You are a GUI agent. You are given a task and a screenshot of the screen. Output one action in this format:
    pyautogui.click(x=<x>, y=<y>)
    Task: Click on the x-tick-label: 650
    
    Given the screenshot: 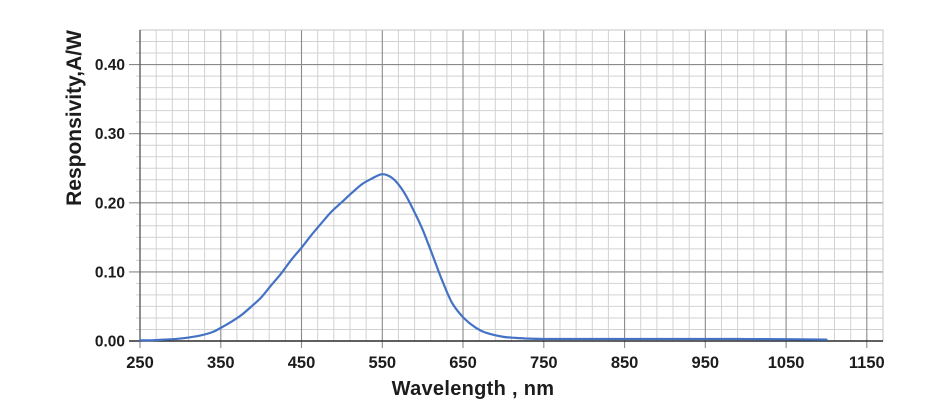 What is the action you would take?
    pyautogui.click(x=463, y=363)
    